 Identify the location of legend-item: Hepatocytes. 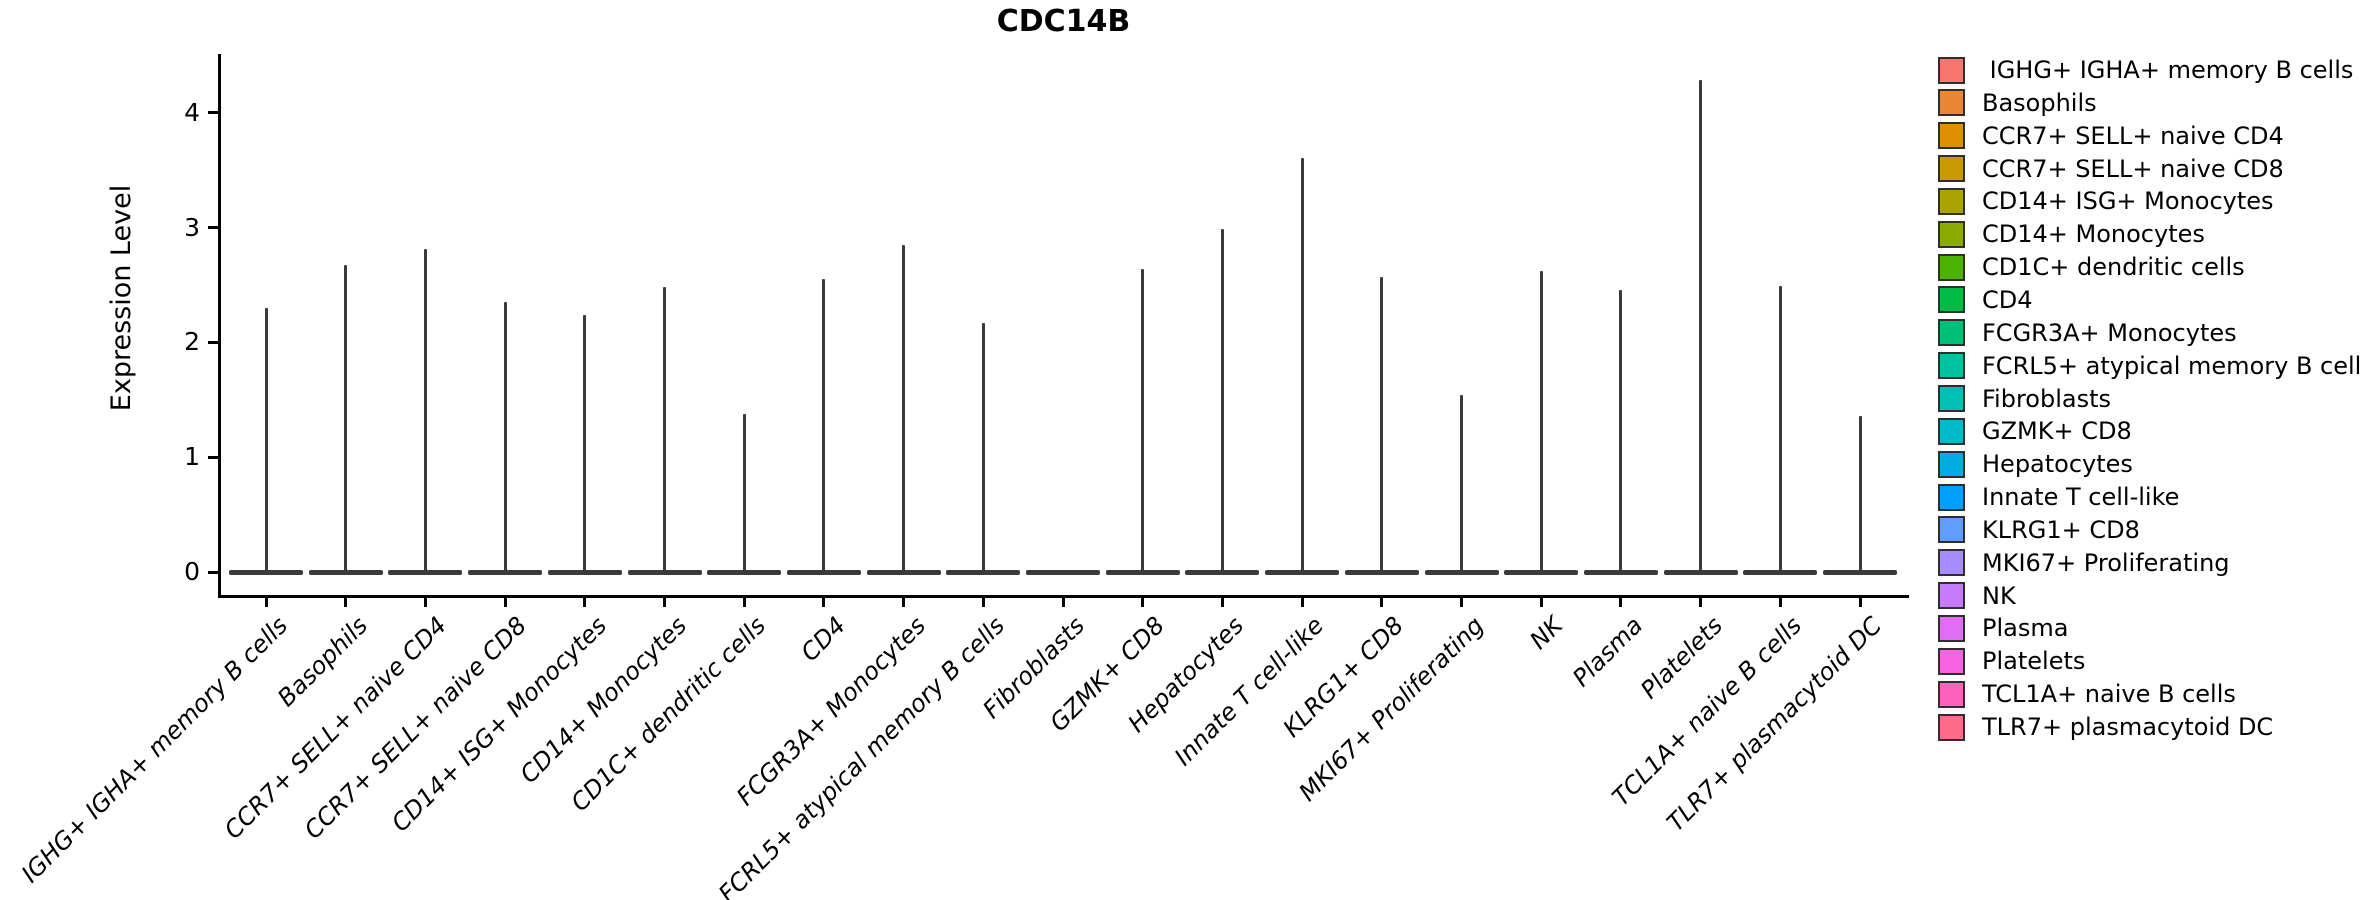
(2035, 464).